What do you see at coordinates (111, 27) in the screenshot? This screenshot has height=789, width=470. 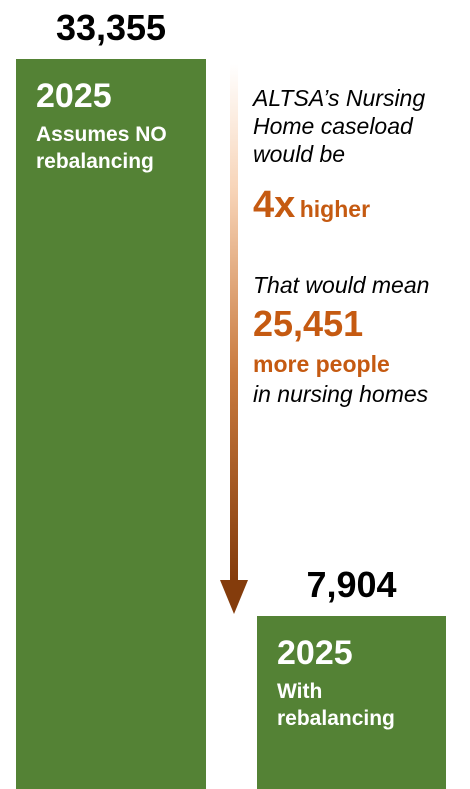 I see `bar-value-label: 33,355` at bounding box center [111, 27].